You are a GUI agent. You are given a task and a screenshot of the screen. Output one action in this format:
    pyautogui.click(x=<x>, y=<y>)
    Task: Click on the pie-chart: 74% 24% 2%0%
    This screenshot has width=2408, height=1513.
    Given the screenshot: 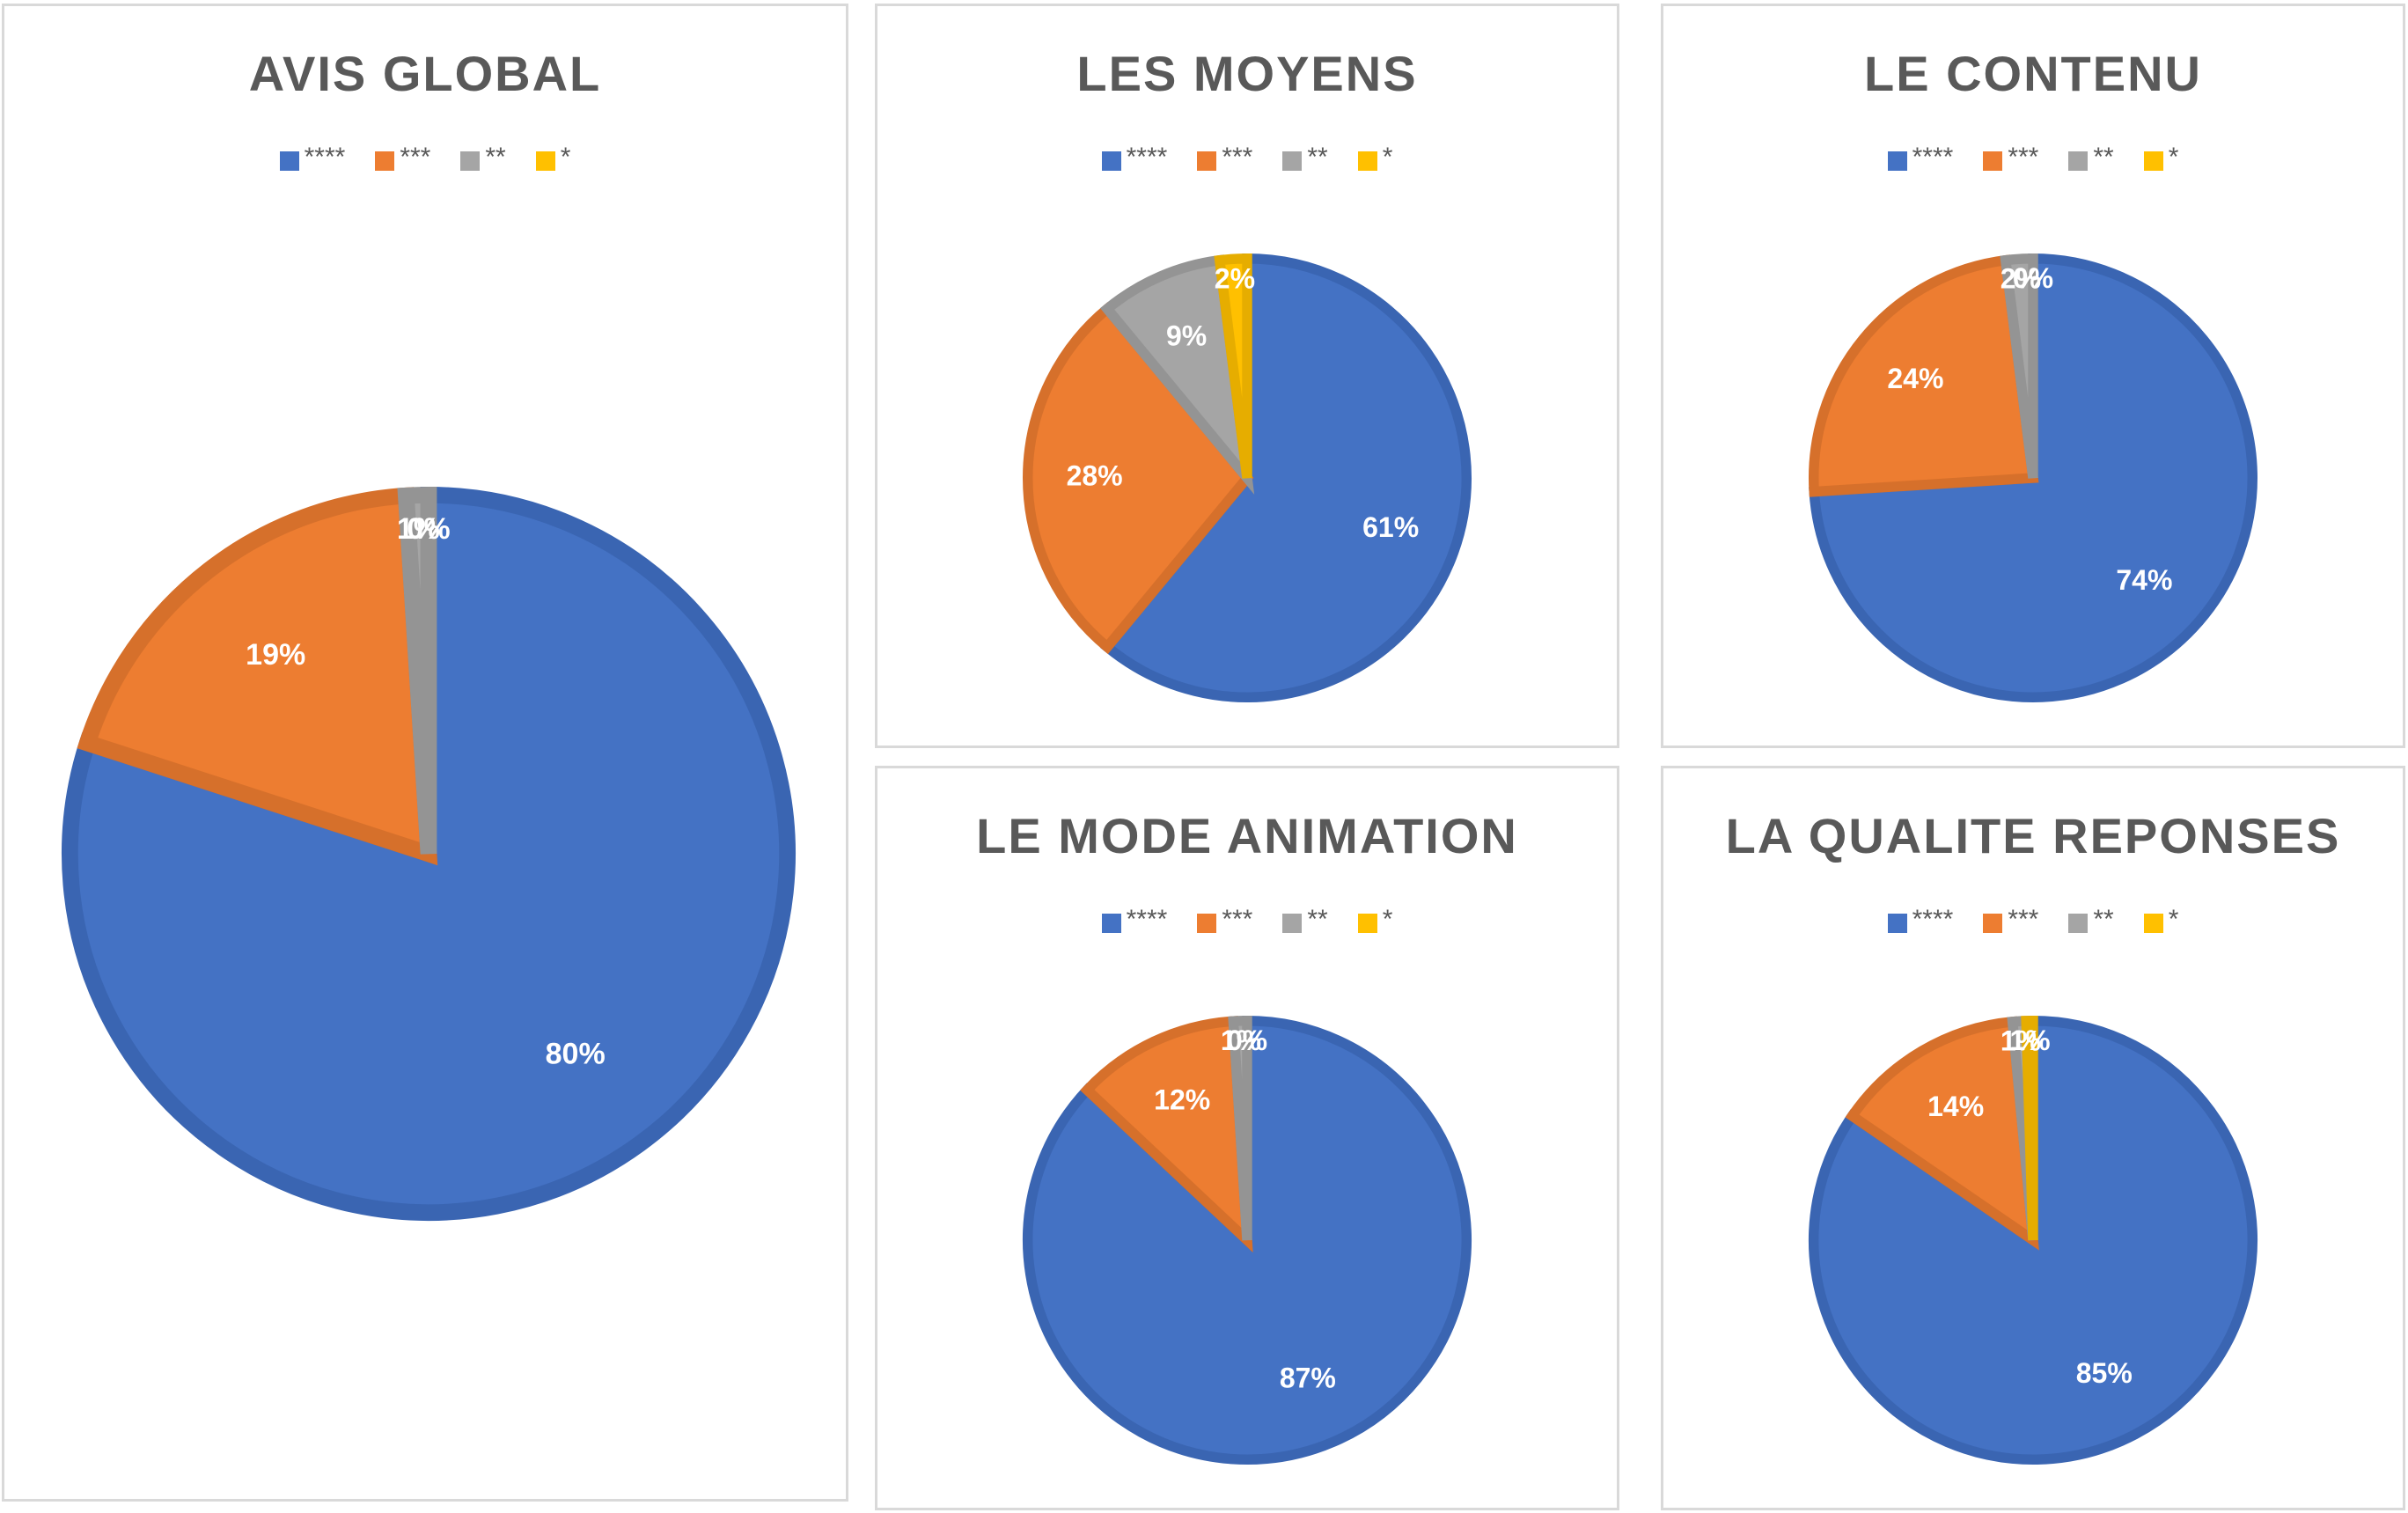 What is the action you would take?
    pyautogui.click(x=2033, y=478)
    